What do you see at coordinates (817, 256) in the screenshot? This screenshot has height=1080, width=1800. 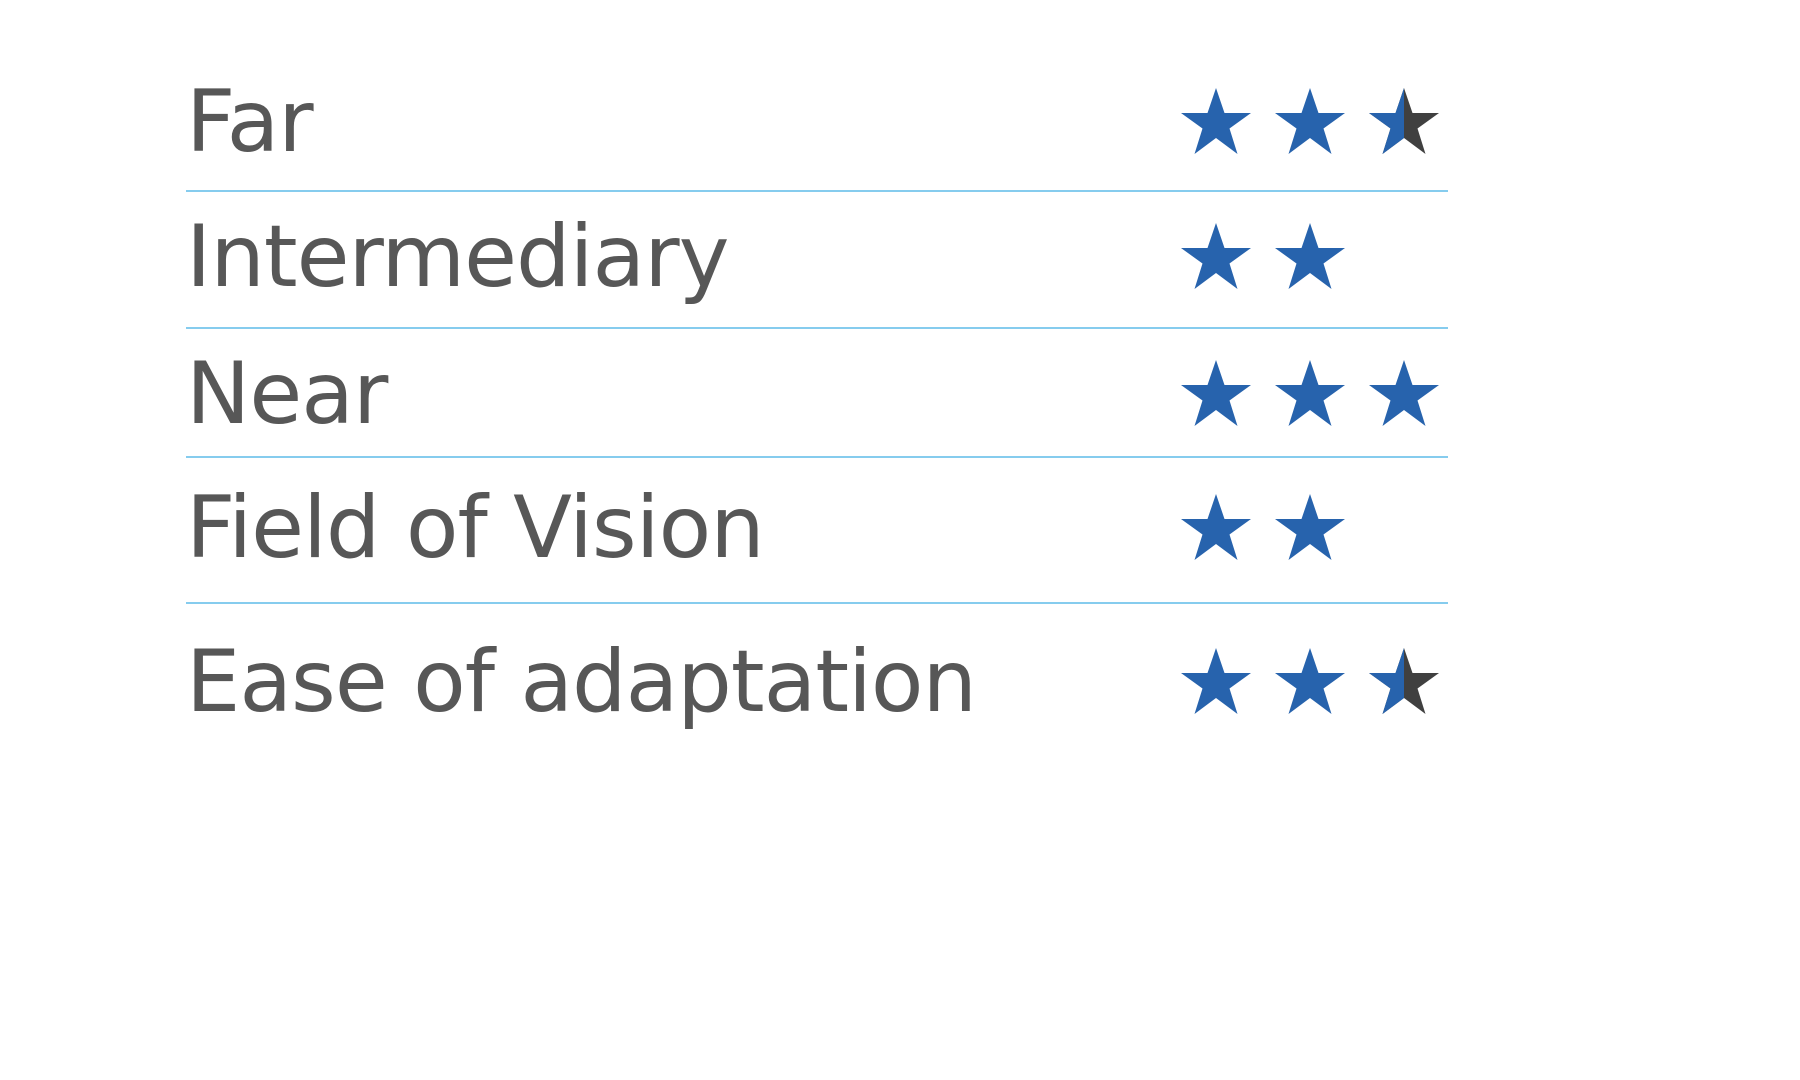 I see `rating-row: Intermediary` at bounding box center [817, 256].